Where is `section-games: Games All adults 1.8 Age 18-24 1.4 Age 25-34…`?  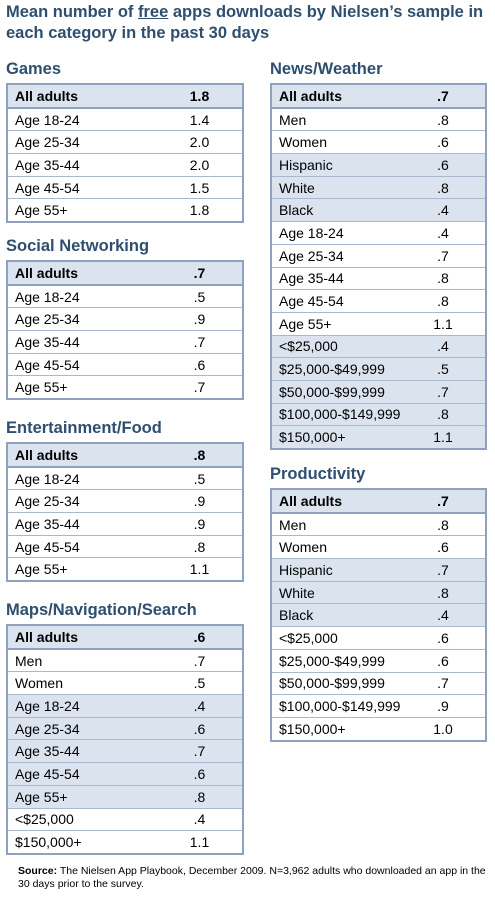 section-games: Games All adults 1.8 Age 18-24 1.4 Age 25-34… is located at coordinates (125, 140).